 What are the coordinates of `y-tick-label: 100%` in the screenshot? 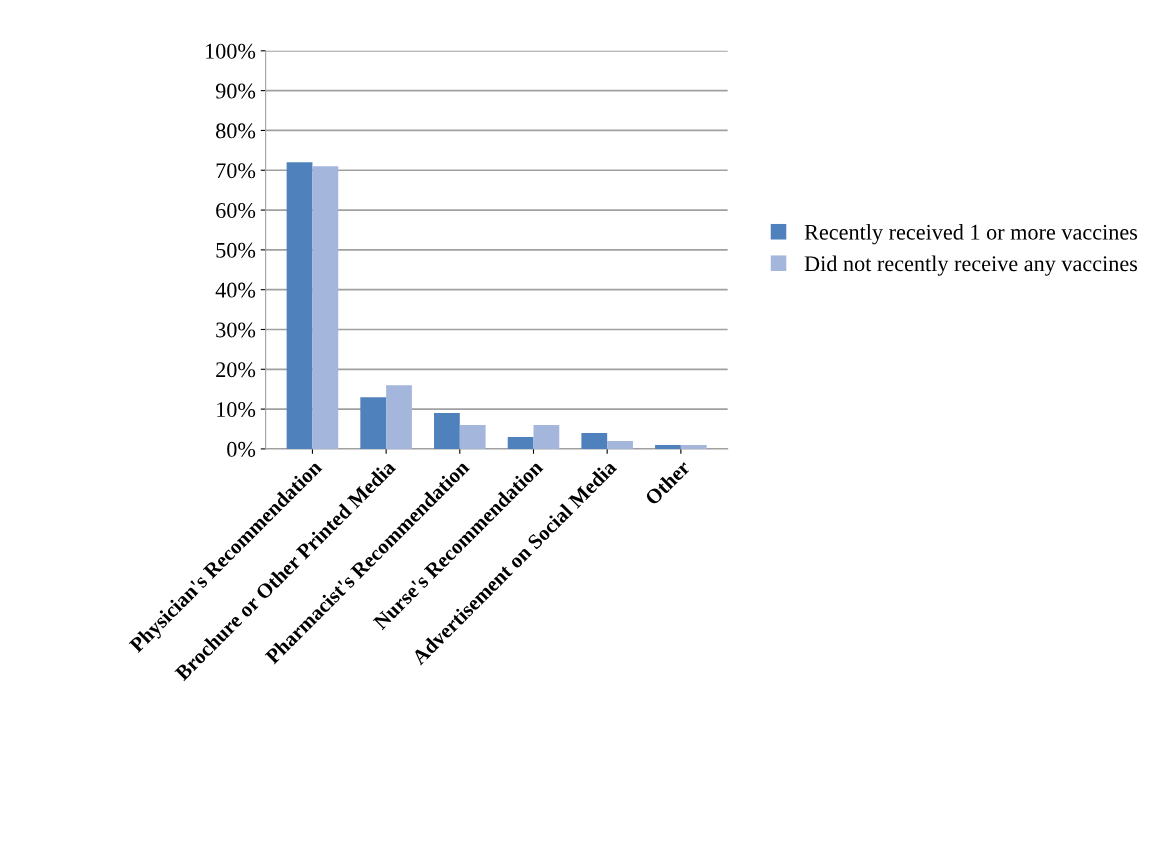 It's located at (231, 51).